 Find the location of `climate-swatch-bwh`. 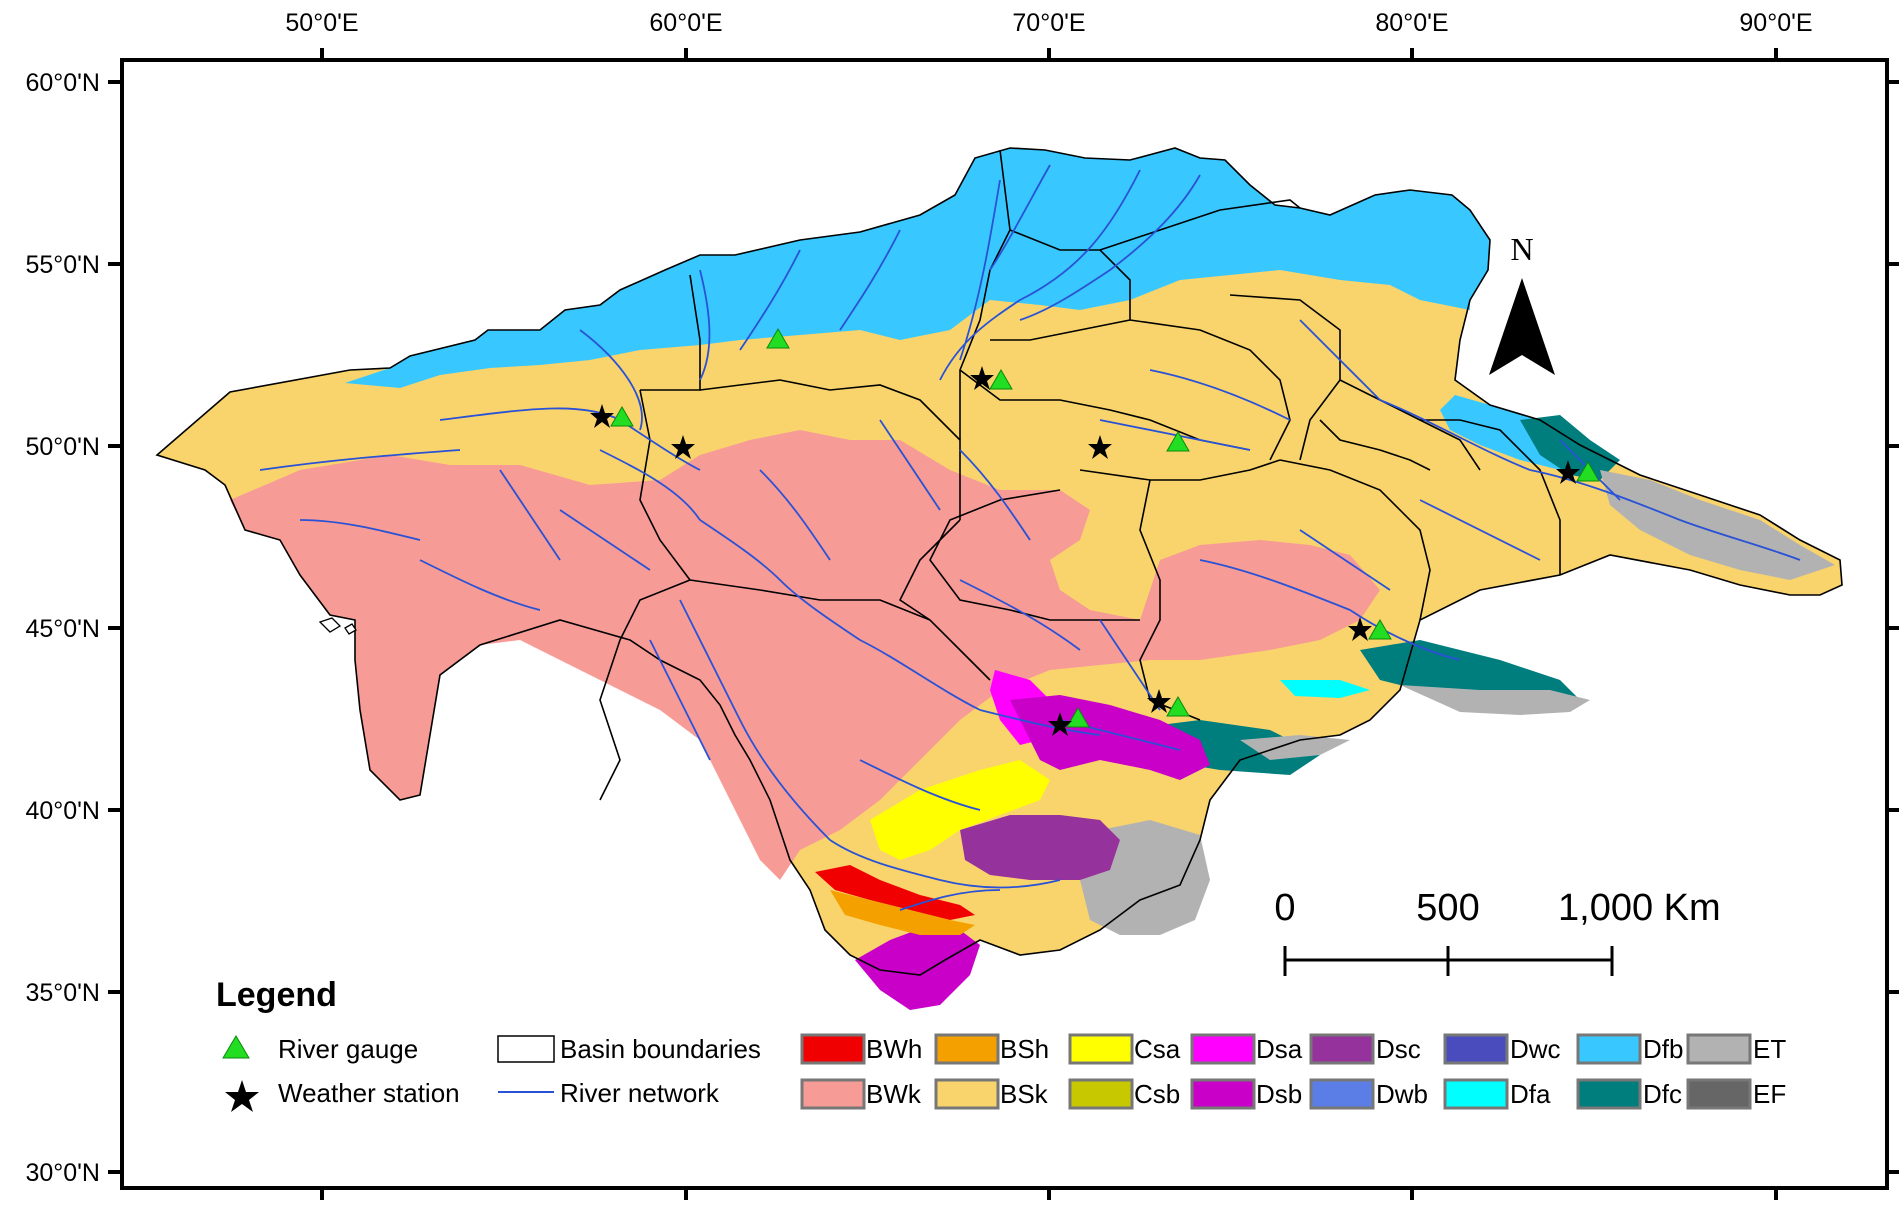

climate-swatch-bwh is located at coordinates (833, 1049).